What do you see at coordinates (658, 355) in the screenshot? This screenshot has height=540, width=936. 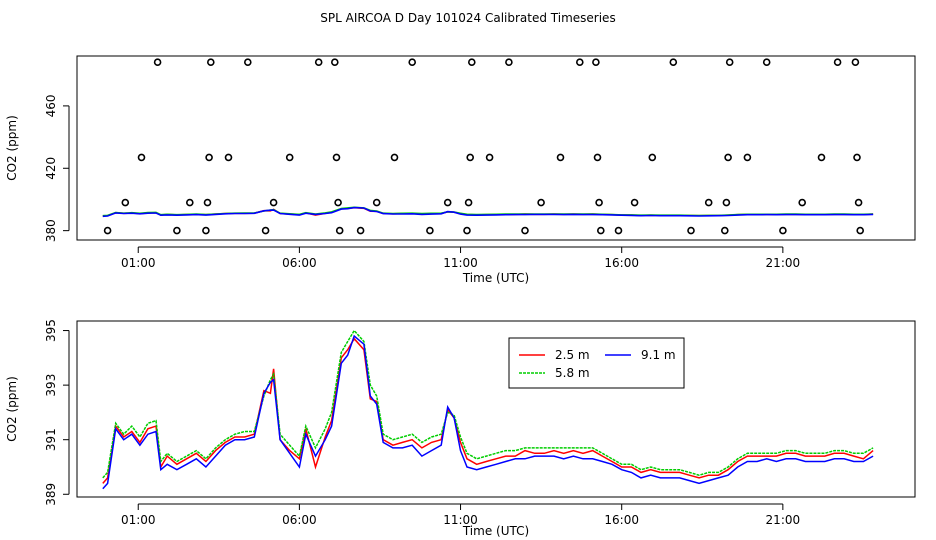 I see `legend-label: 9.1 m` at bounding box center [658, 355].